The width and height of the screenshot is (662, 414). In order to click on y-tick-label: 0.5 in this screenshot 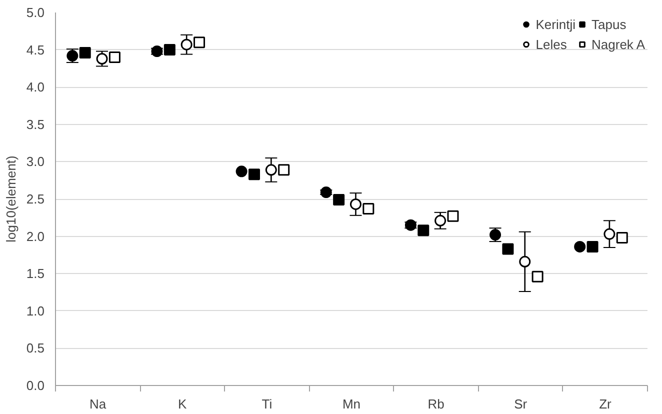, I will do `click(35, 348)`.